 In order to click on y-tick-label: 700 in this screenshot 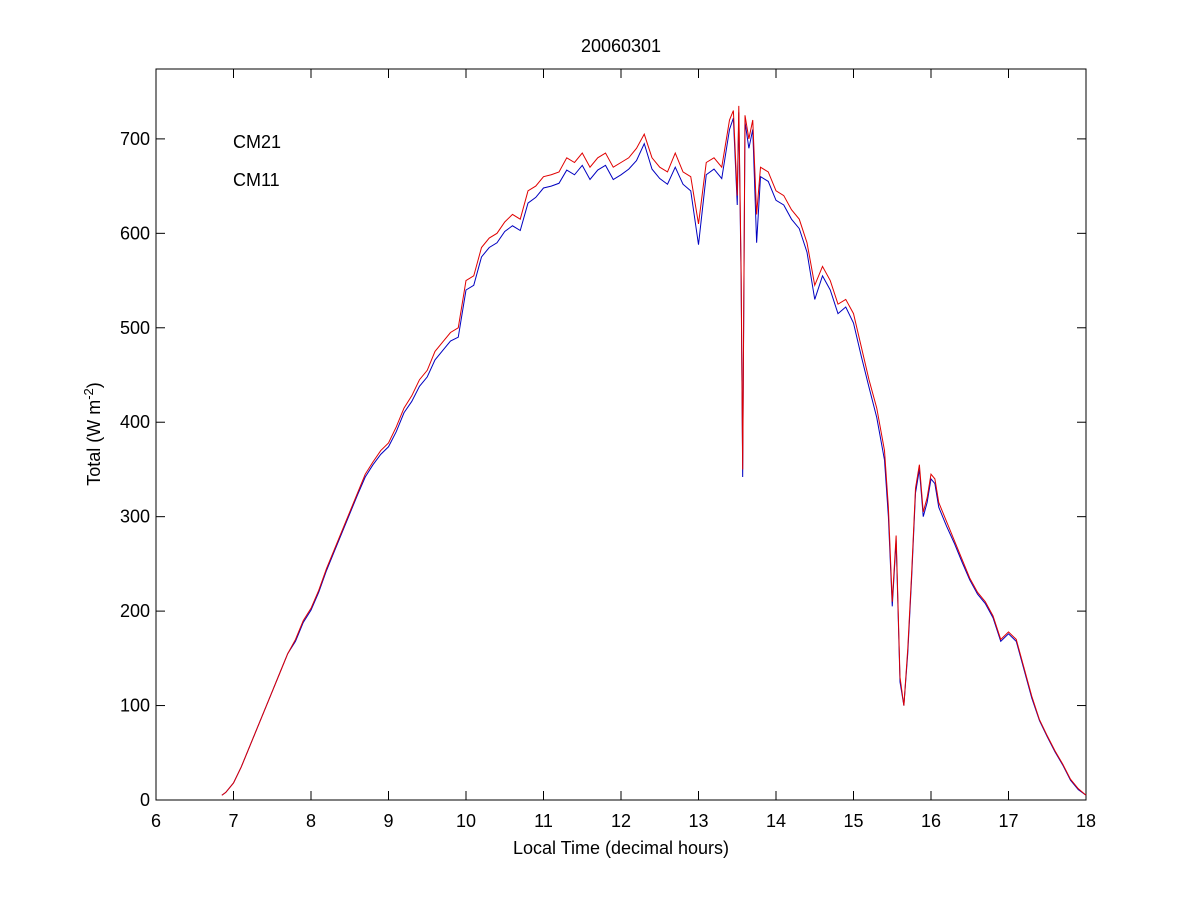, I will do `click(135, 139)`.